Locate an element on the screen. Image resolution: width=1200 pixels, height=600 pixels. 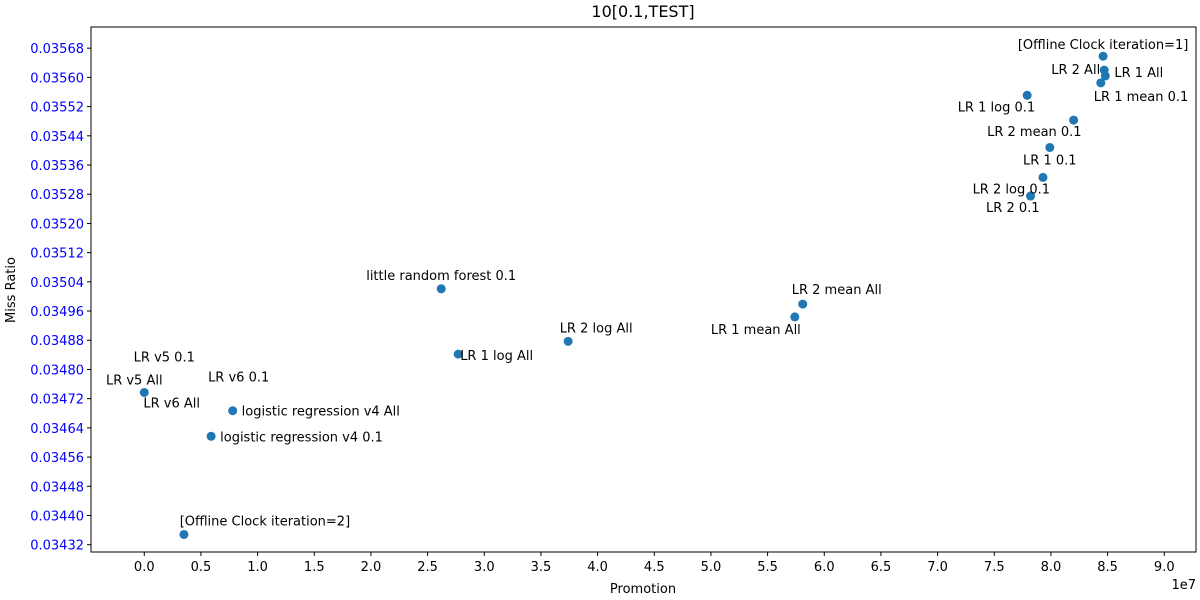
x-tick-label: 5.5 is located at coordinates (767, 567).